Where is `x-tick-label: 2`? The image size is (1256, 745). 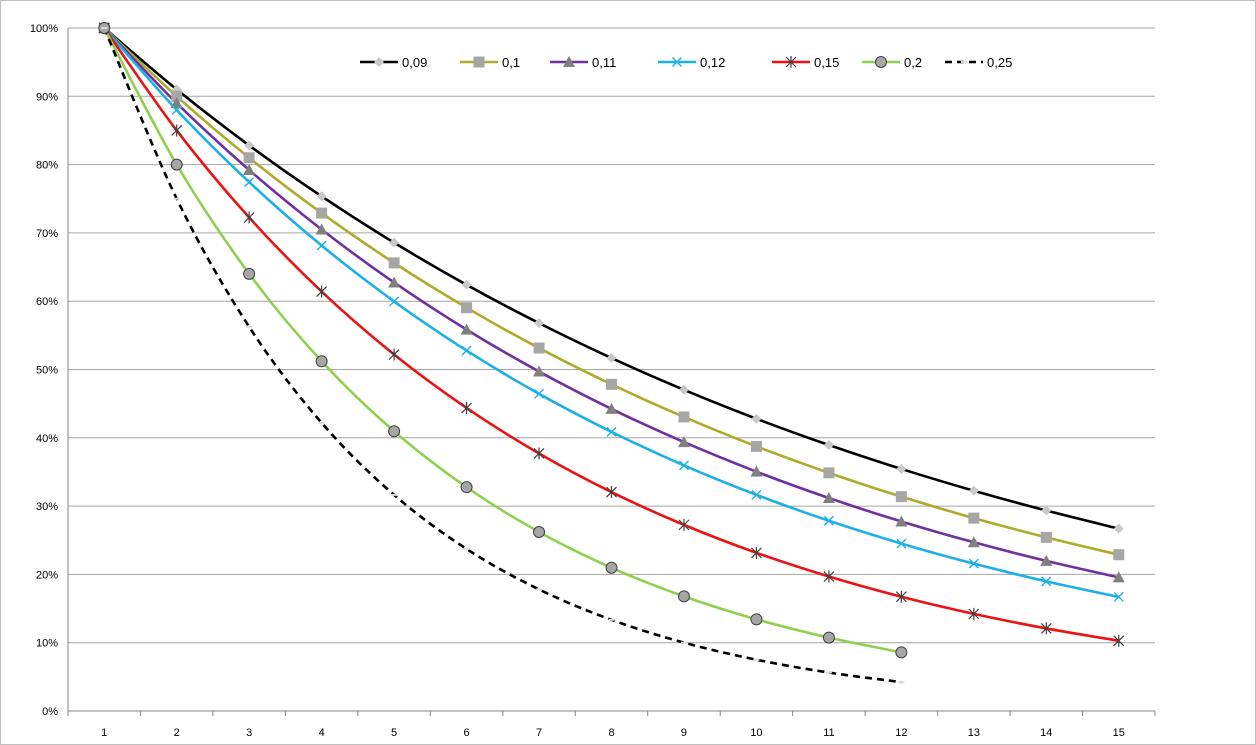 x-tick-label: 2 is located at coordinates (177, 733).